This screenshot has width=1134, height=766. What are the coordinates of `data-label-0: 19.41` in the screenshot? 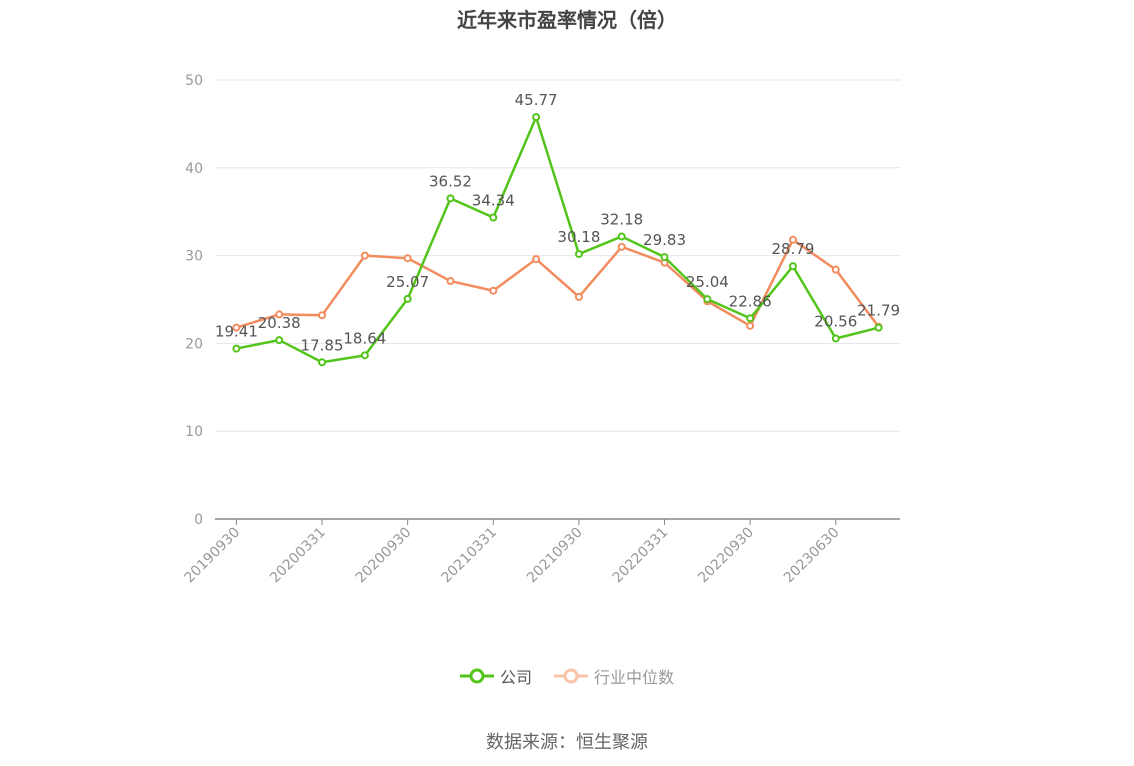 It's located at (236, 332).